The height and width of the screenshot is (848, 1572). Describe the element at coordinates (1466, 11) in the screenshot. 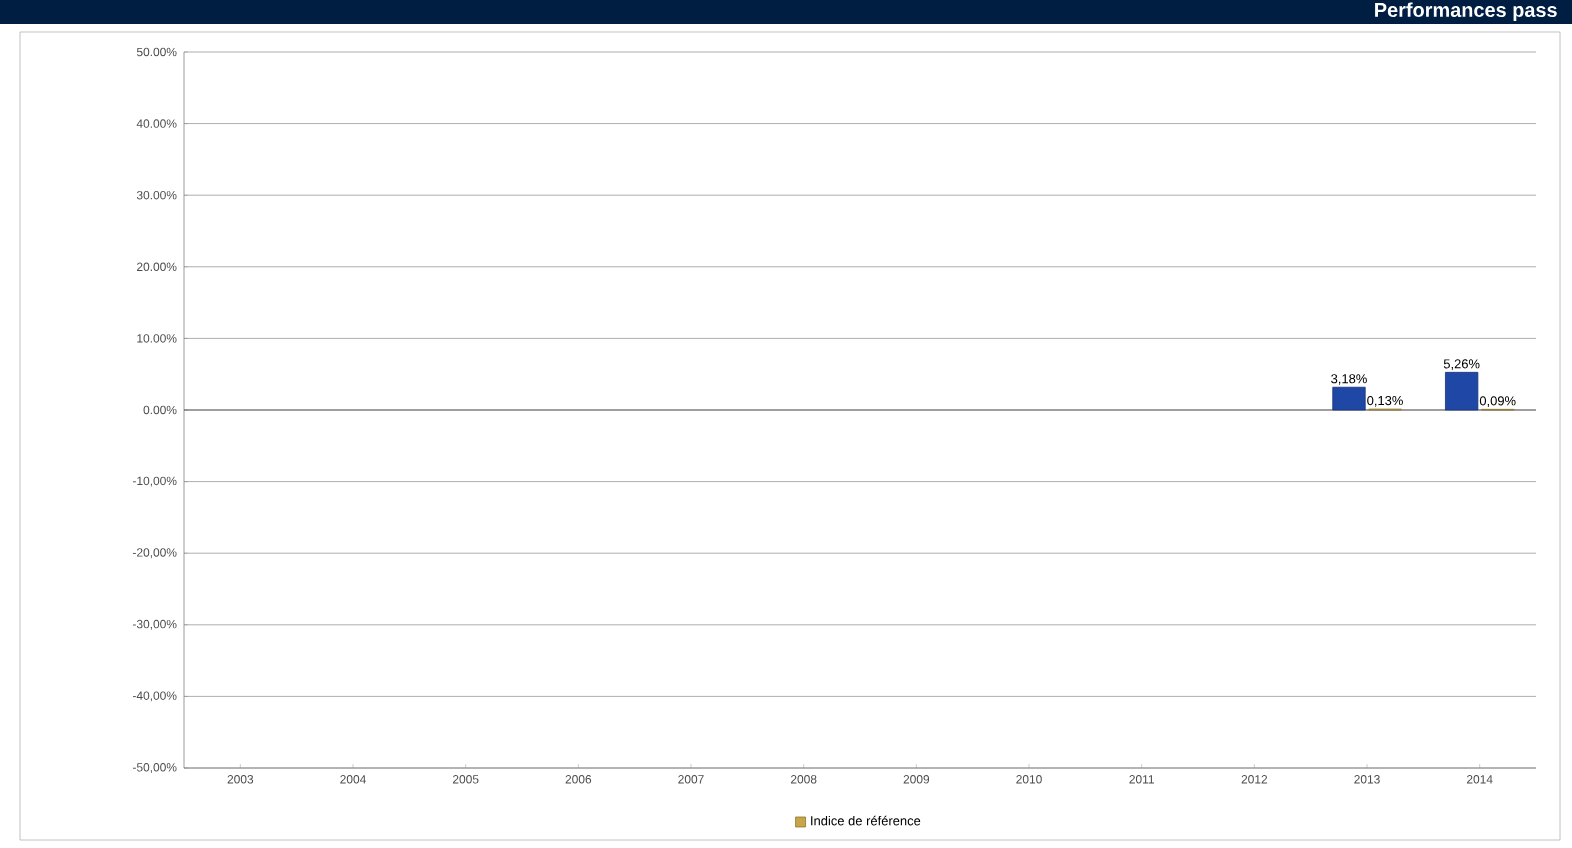

I see `chart-title: Performances pass` at that location.